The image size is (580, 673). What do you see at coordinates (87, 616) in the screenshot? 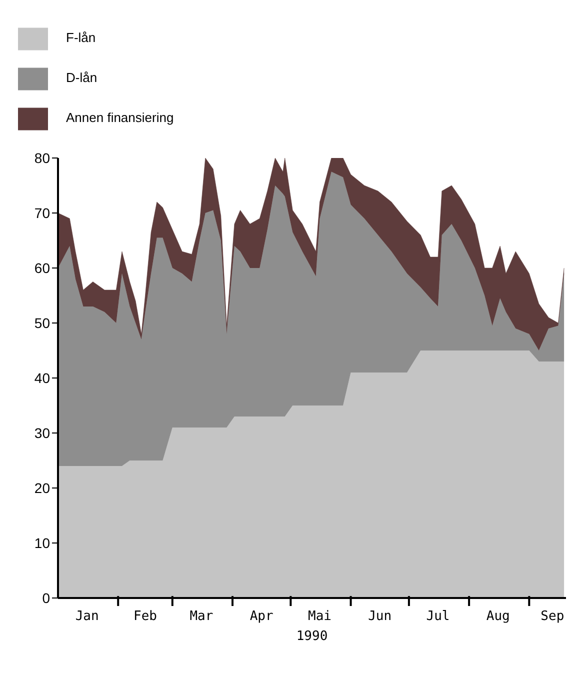
I see `x-tick-label: Jan` at bounding box center [87, 616].